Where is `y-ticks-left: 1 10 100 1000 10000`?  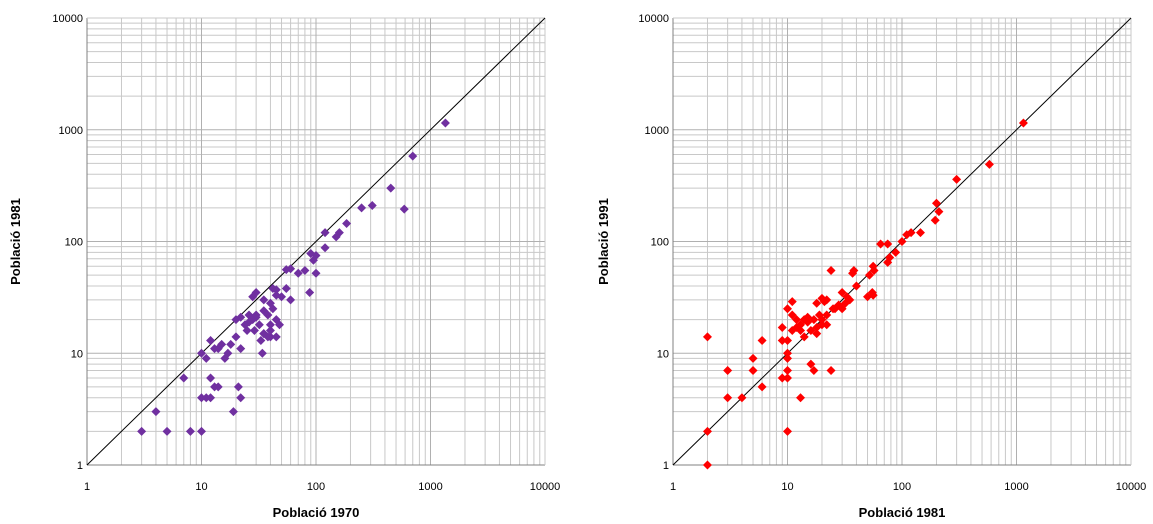
y-ticks-left: 1 10 100 1000 10000 is located at coordinates (67, 242).